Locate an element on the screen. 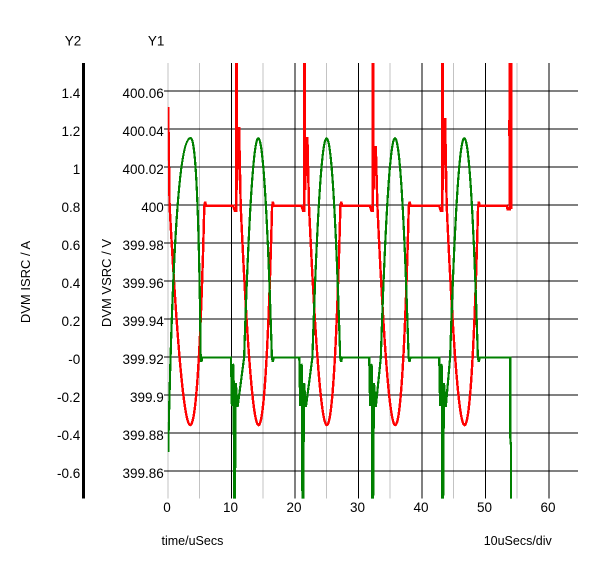 The width and height of the screenshot is (600, 563). svg-text: 10uSecs/div is located at coordinates (518, 541).